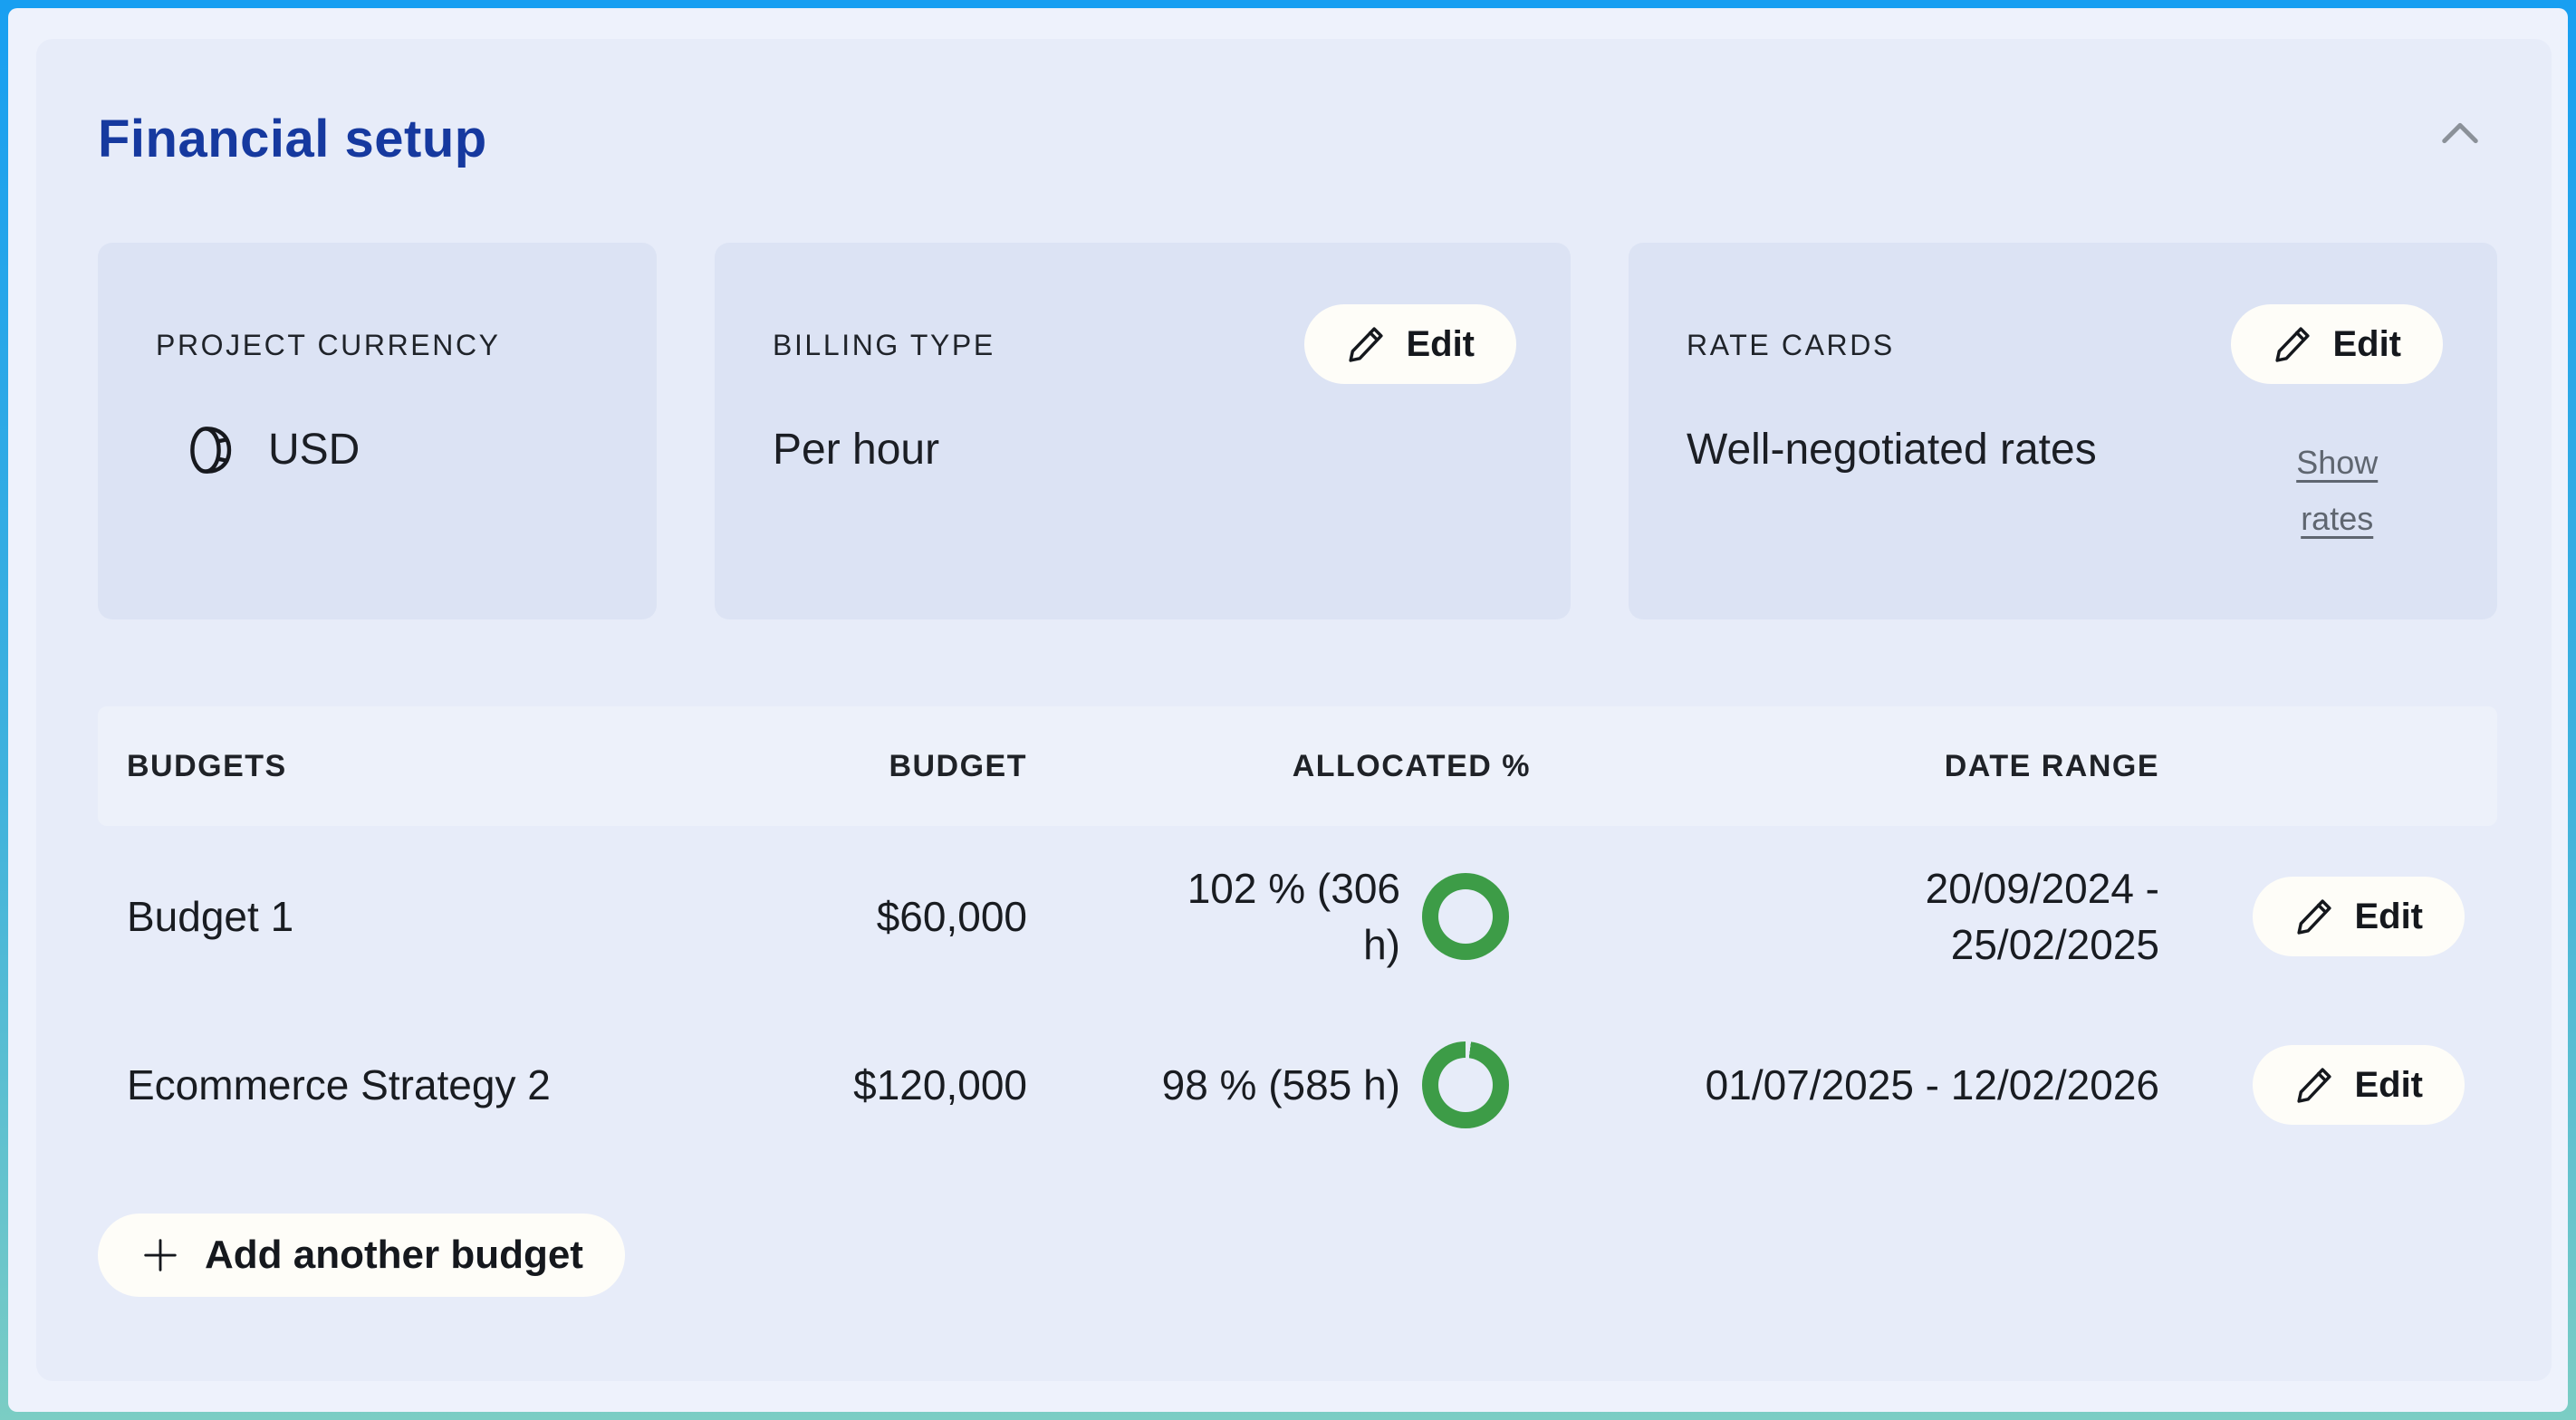 This screenshot has height=1420, width=2576. What do you see at coordinates (292, 139) in the screenshot?
I see `section-title: Financial setup` at bounding box center [292, 139].